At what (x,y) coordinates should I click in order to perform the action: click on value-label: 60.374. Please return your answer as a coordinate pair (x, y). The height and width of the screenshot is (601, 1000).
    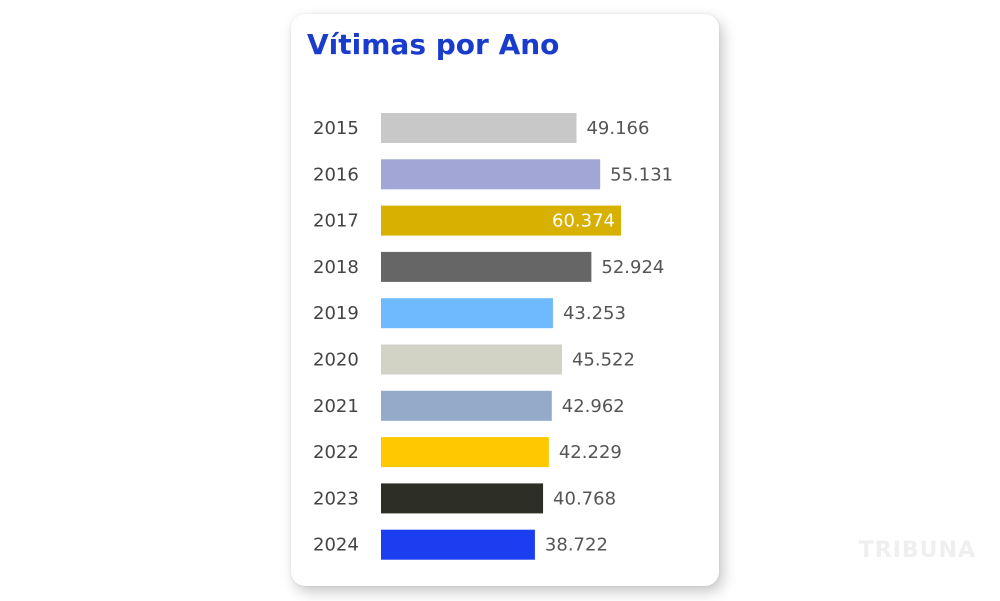
    Looking at the image, I should click on (583, 221).